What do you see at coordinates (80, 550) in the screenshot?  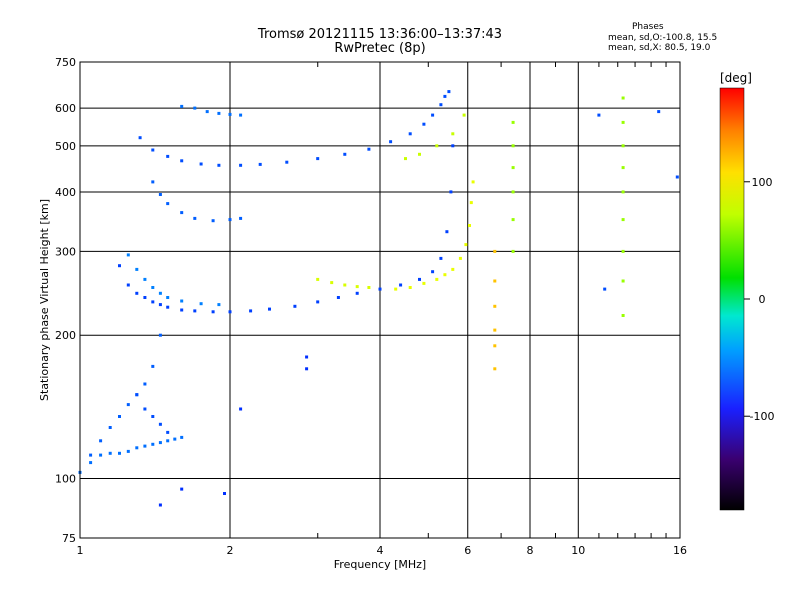 I see `x-tick-label: 1` at bounding box center [80, 550].